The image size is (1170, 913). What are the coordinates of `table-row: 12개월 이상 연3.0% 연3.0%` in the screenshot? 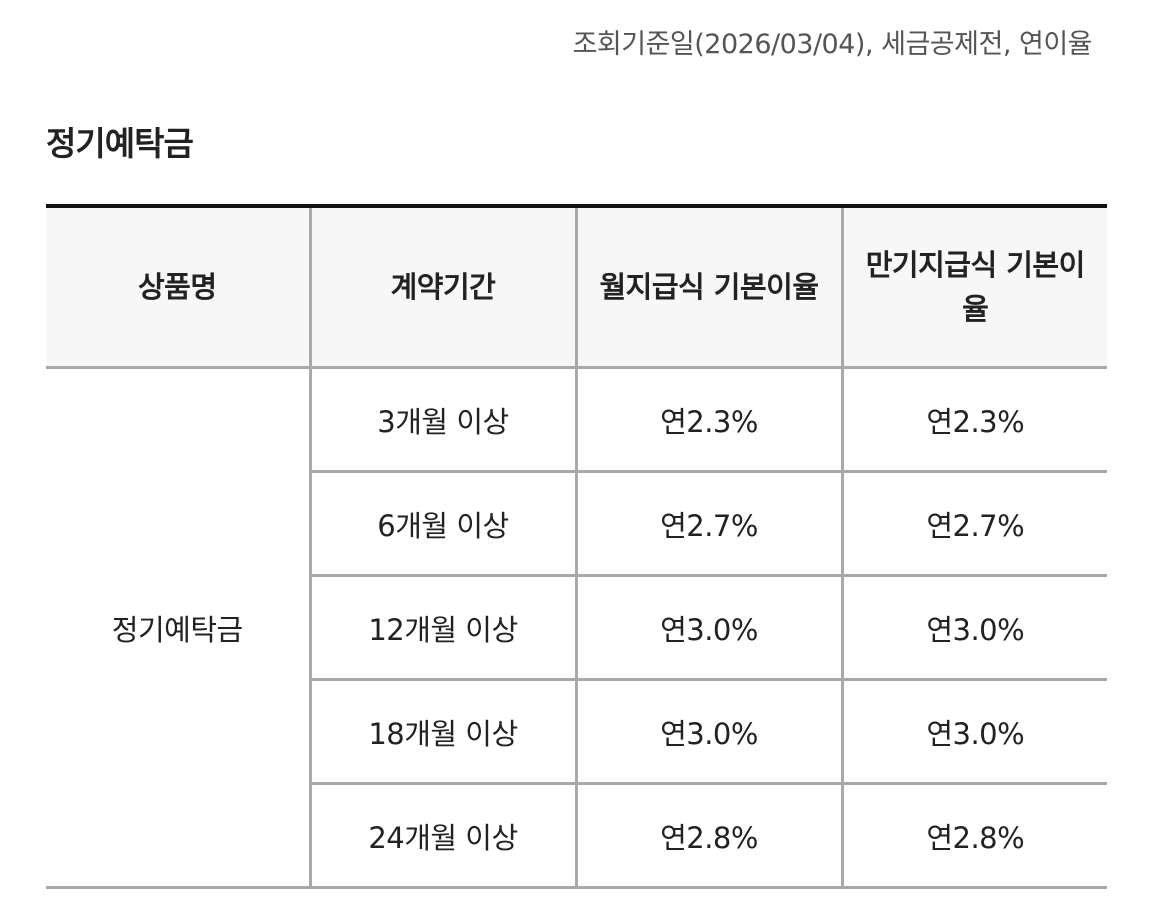 It's located at (576, 628).